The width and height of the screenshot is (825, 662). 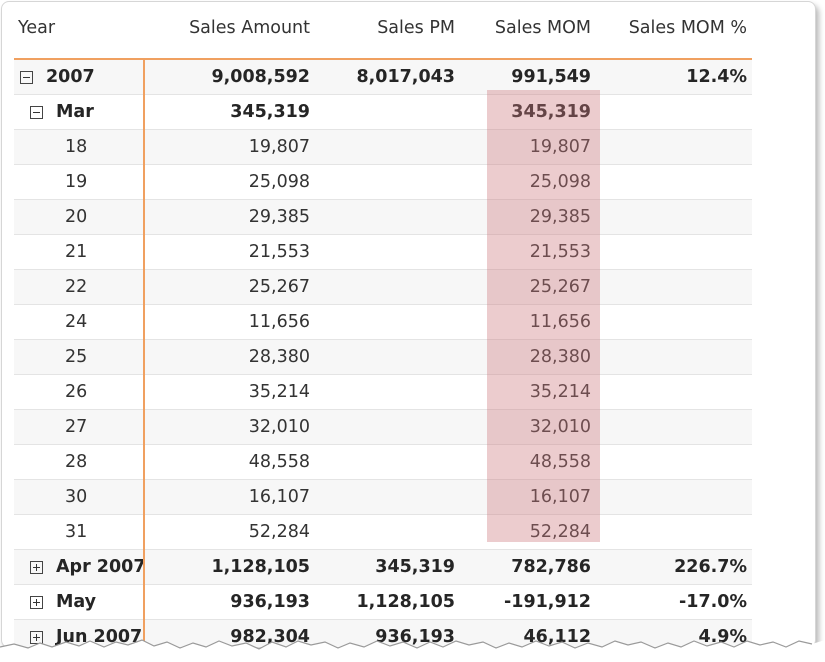 What do you see at coordinates (383, 147) in the screenshot?
I see `table-row: 18 19,807 19,807` at bounding box center [383, 147].